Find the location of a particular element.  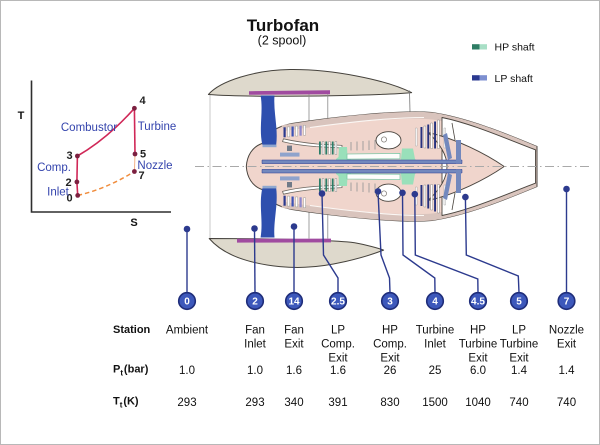

svg-text: 1040 is located at coordinates (478, 403).